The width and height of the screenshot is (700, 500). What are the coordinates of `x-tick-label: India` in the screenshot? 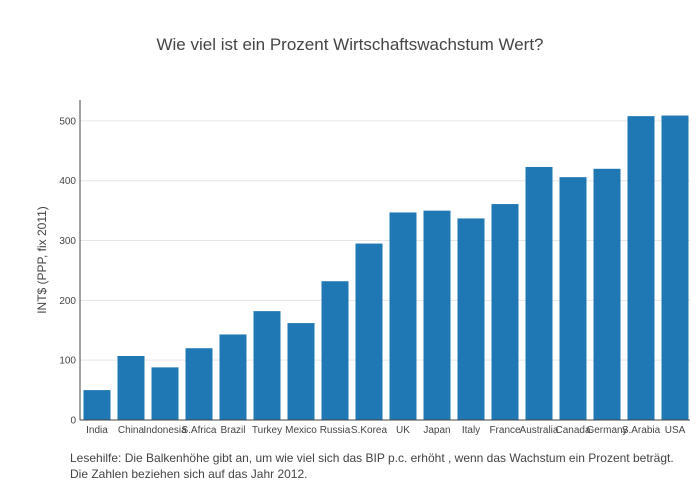 It's located at (97, 430).